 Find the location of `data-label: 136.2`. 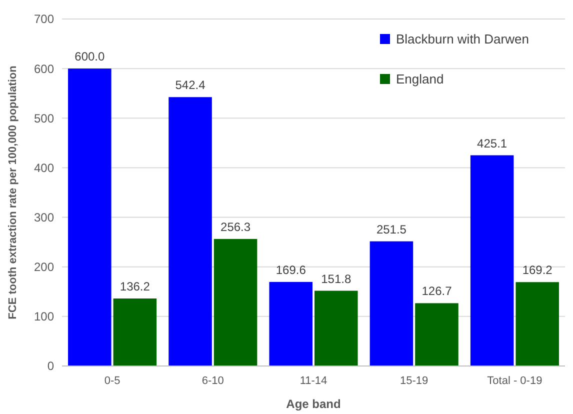

data-label: 136.2 is located at coordinates (135, 286).